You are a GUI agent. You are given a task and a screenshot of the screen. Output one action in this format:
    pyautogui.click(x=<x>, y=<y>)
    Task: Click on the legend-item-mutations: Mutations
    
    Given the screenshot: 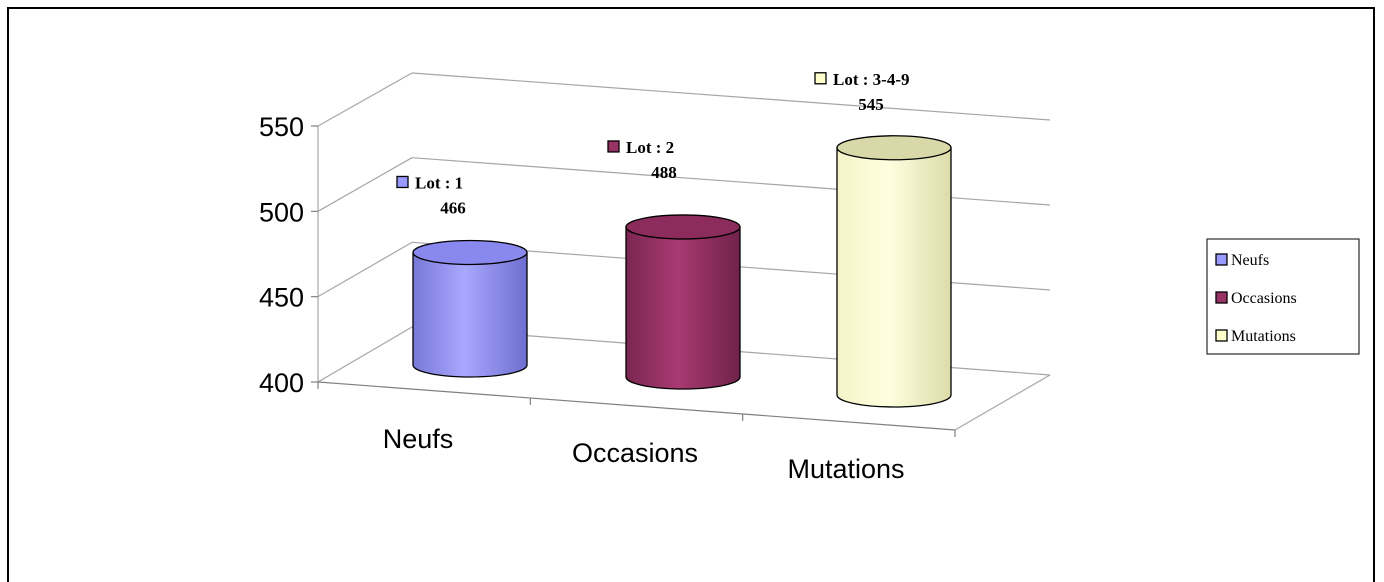 What is the action you would take?
    pyautogui.click(x=1255, y=336)
    